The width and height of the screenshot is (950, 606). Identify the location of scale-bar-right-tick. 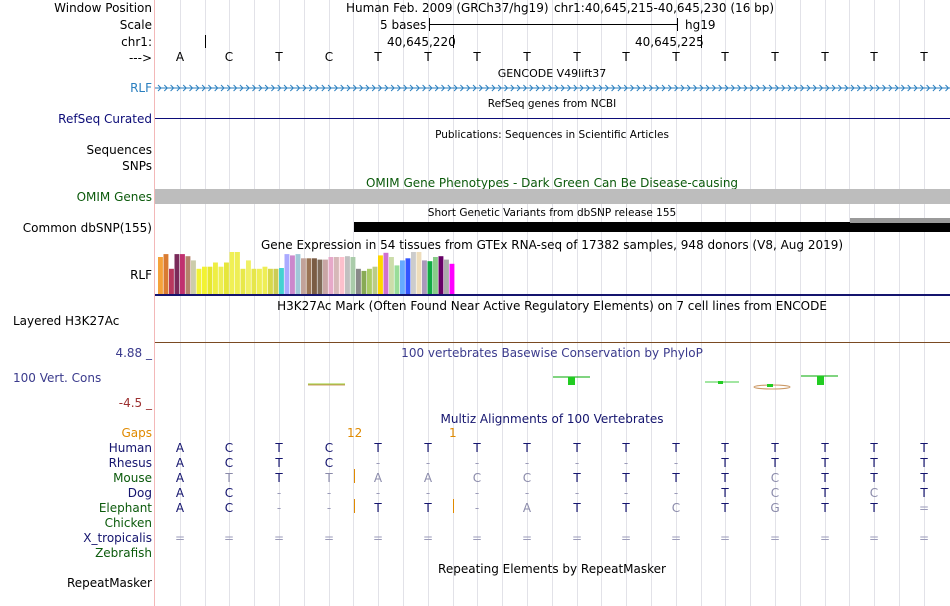
(677, 24).